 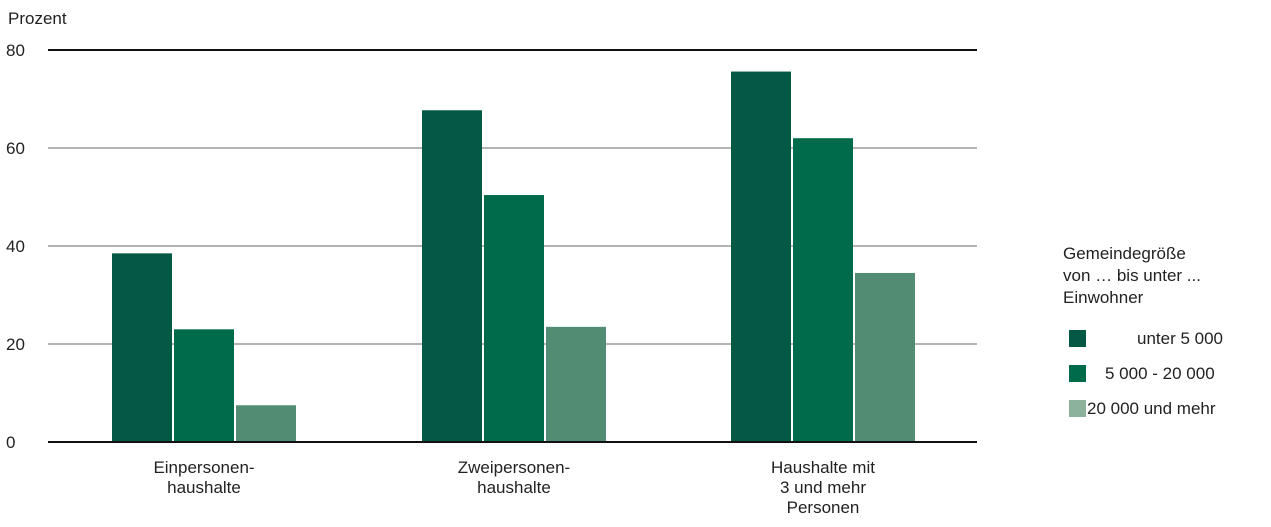 I want to click on legend-title-line: Einwohner, so click(x=1103, y=297).